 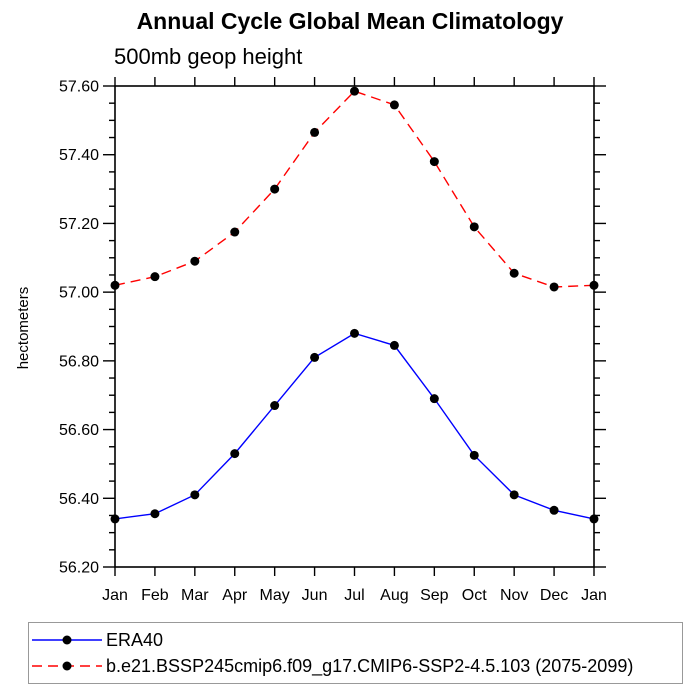 I want to click on x-axis-tick-label: Oct, so click(x=474, y=595).